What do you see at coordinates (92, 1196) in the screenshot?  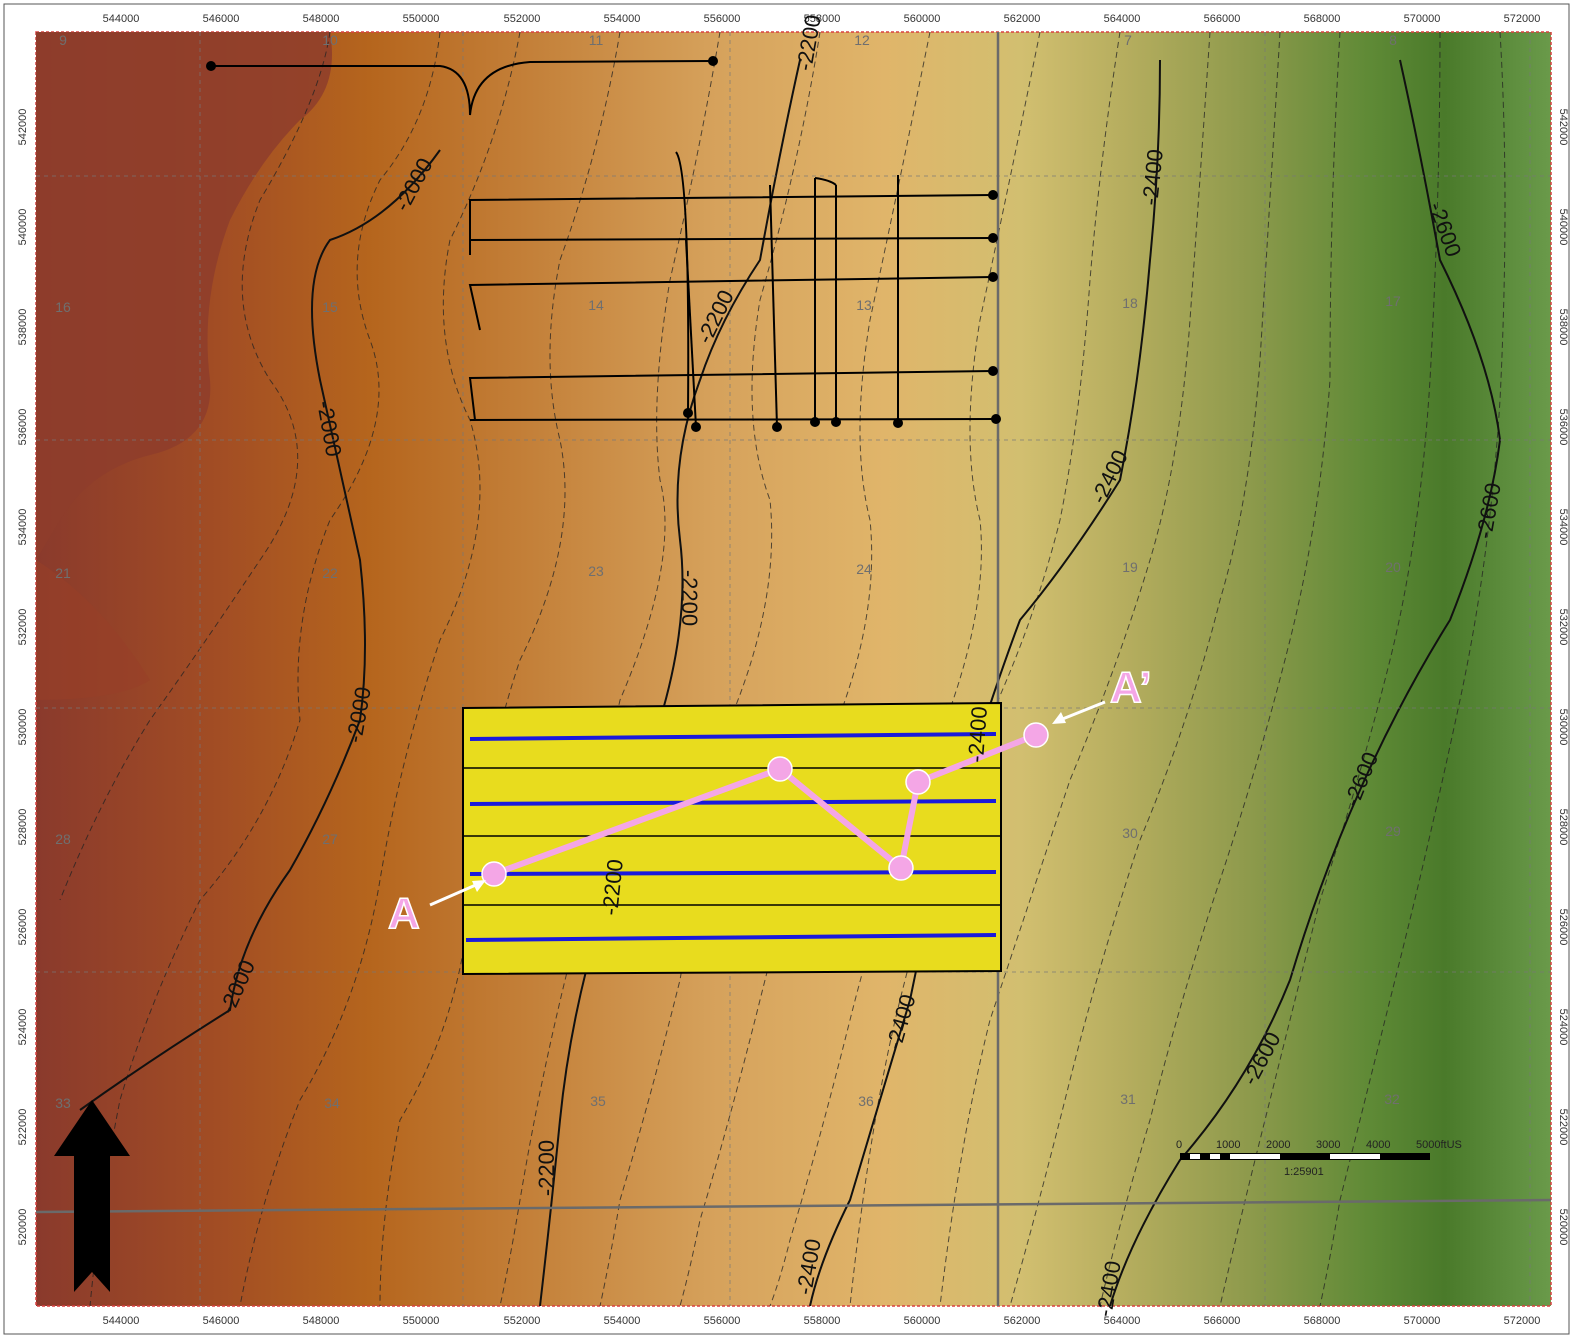 I see `north-arrow-icon` at bounding box center [92, 1196].